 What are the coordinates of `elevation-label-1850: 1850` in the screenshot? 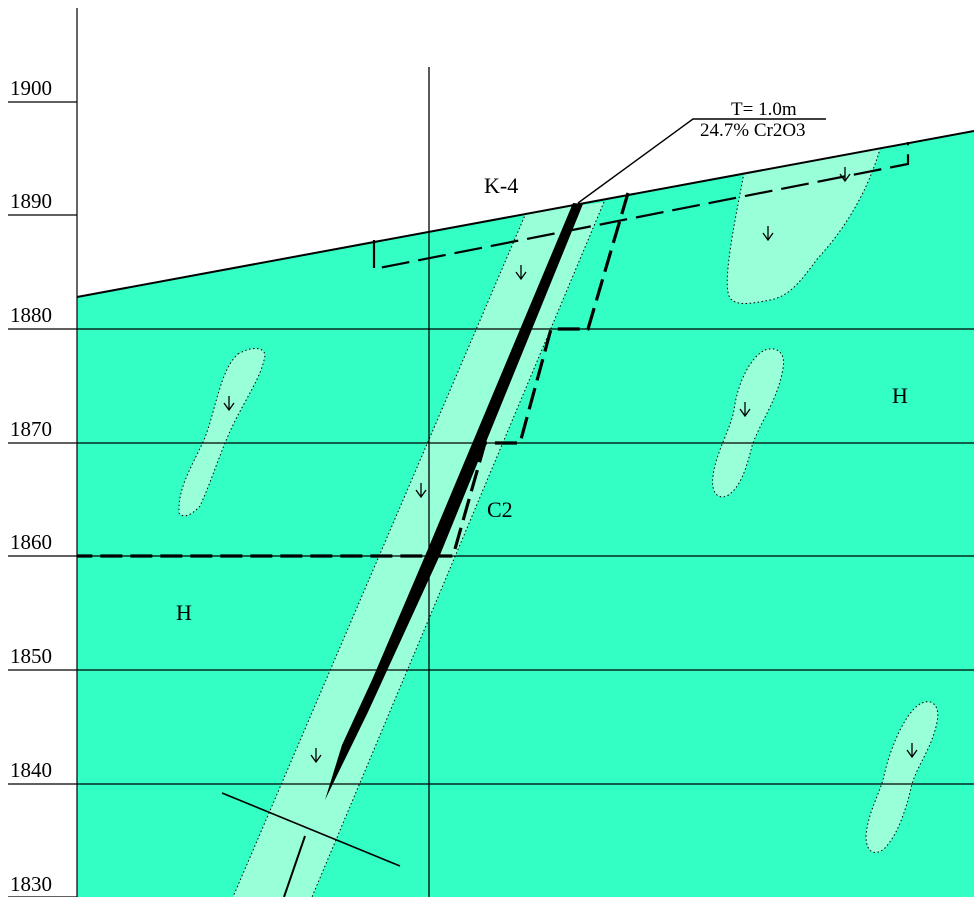 It's located at (31, 656).